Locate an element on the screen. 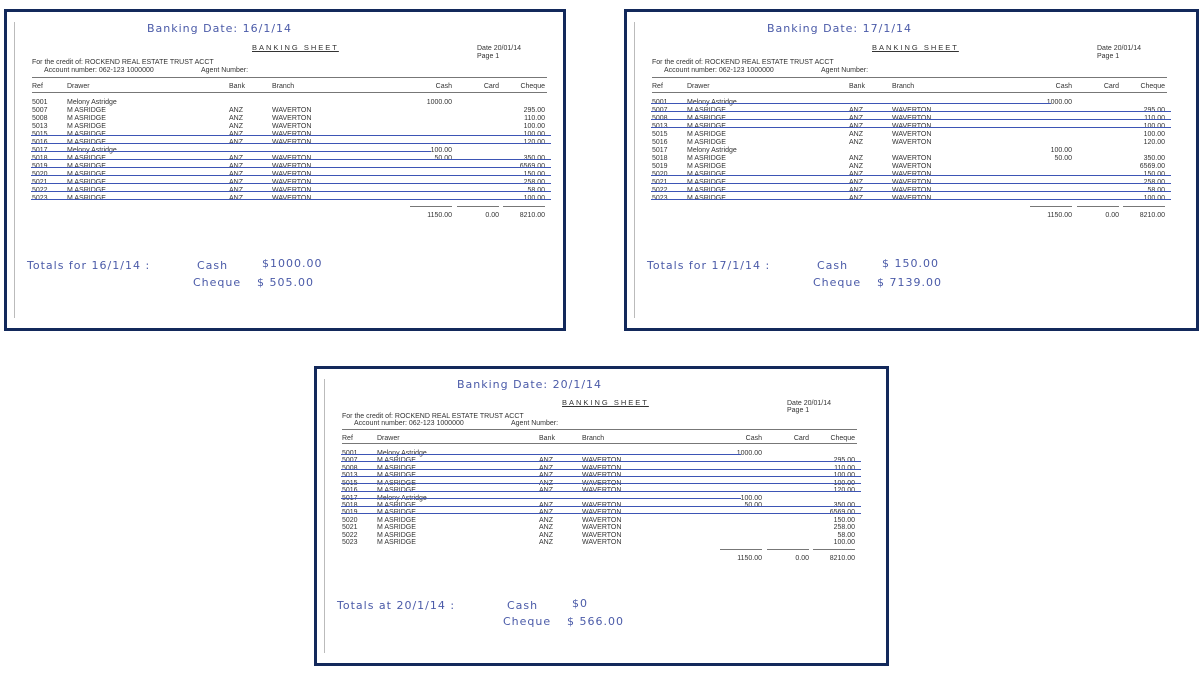 The height and width of the screenshot is (673, 1203). totals-cash-value: $ 150.00 is located at coordinates (910, 263).